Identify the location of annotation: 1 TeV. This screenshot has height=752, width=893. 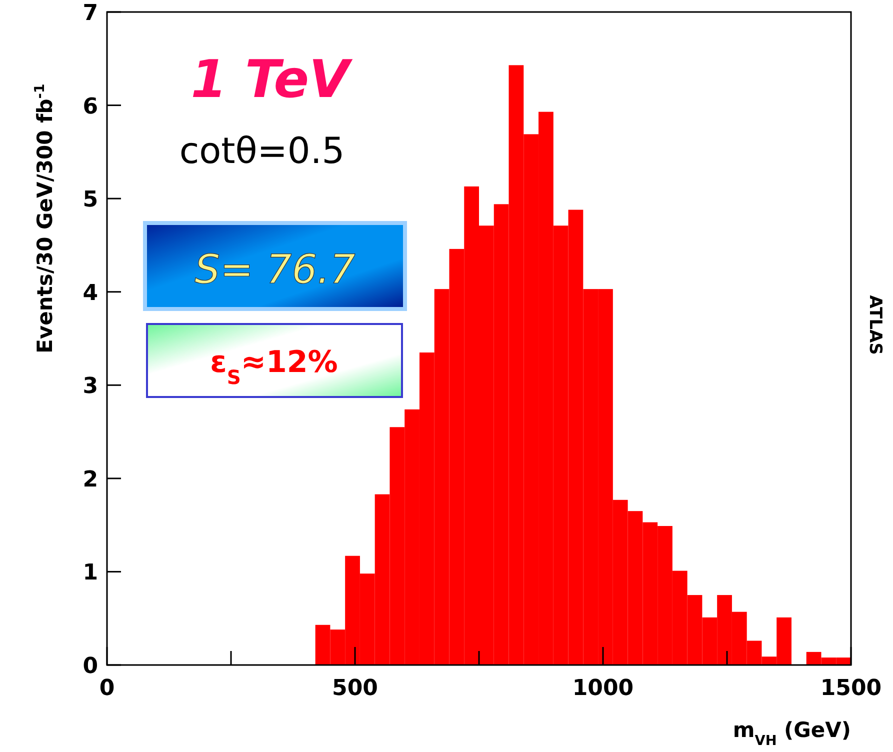
(272, 80).